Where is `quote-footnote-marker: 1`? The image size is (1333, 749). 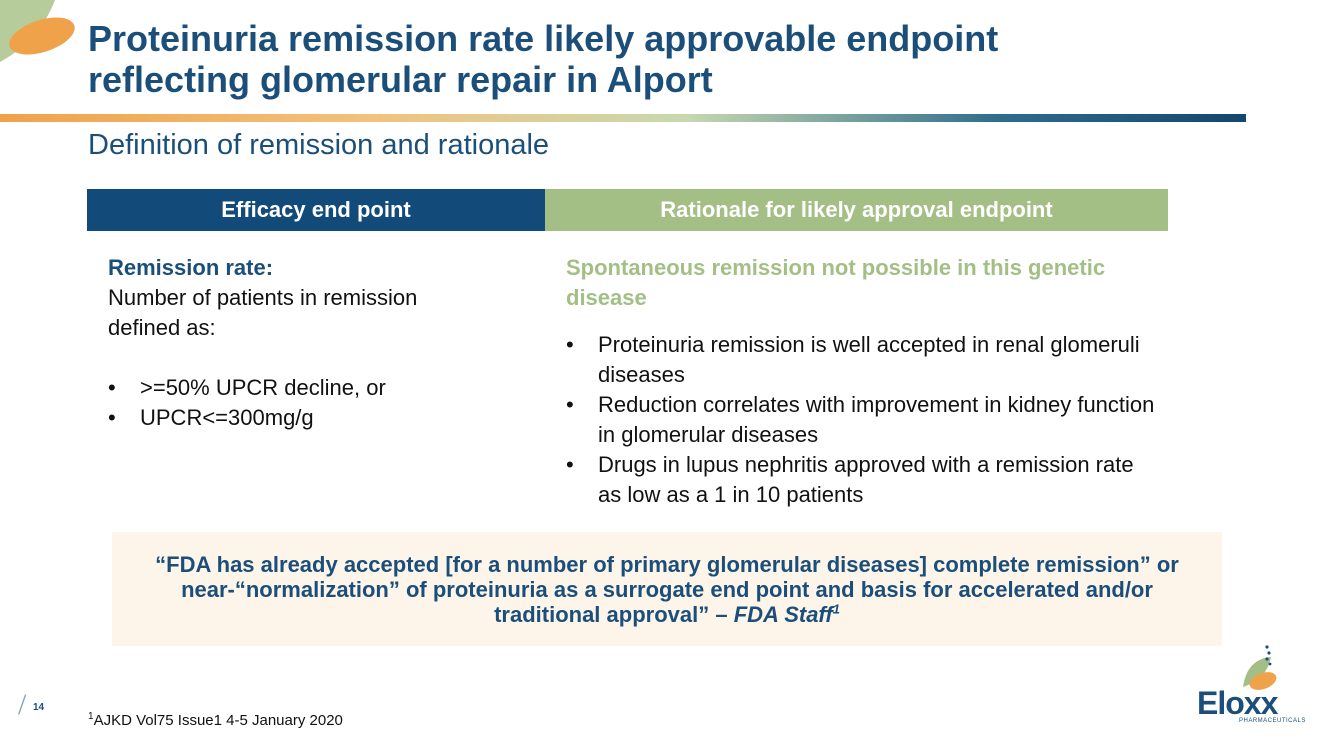
quote-footnote-marker: 1 is located at coordinates (836, 609).